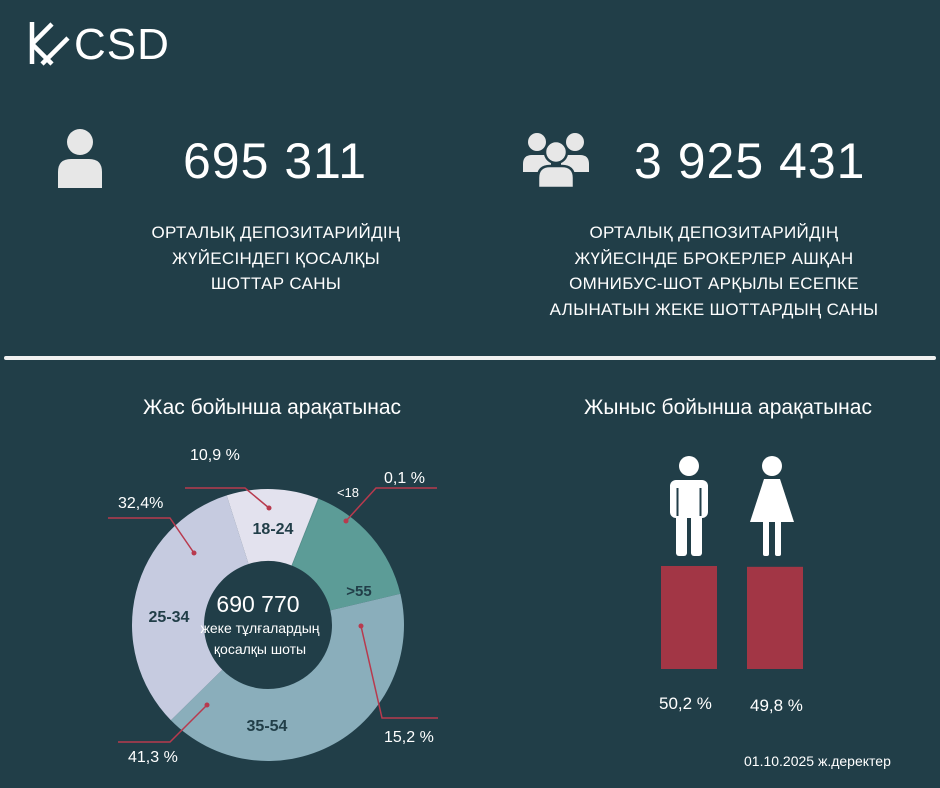 The width and height of the screenshot is (940, 788). I want to click on section-divider, so click(470, 358).